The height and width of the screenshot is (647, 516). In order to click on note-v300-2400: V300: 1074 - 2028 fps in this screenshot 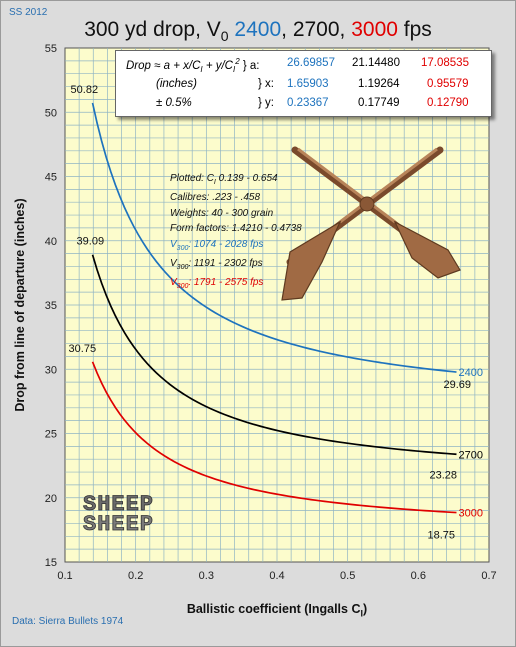, I will do `click(217, 245)`.